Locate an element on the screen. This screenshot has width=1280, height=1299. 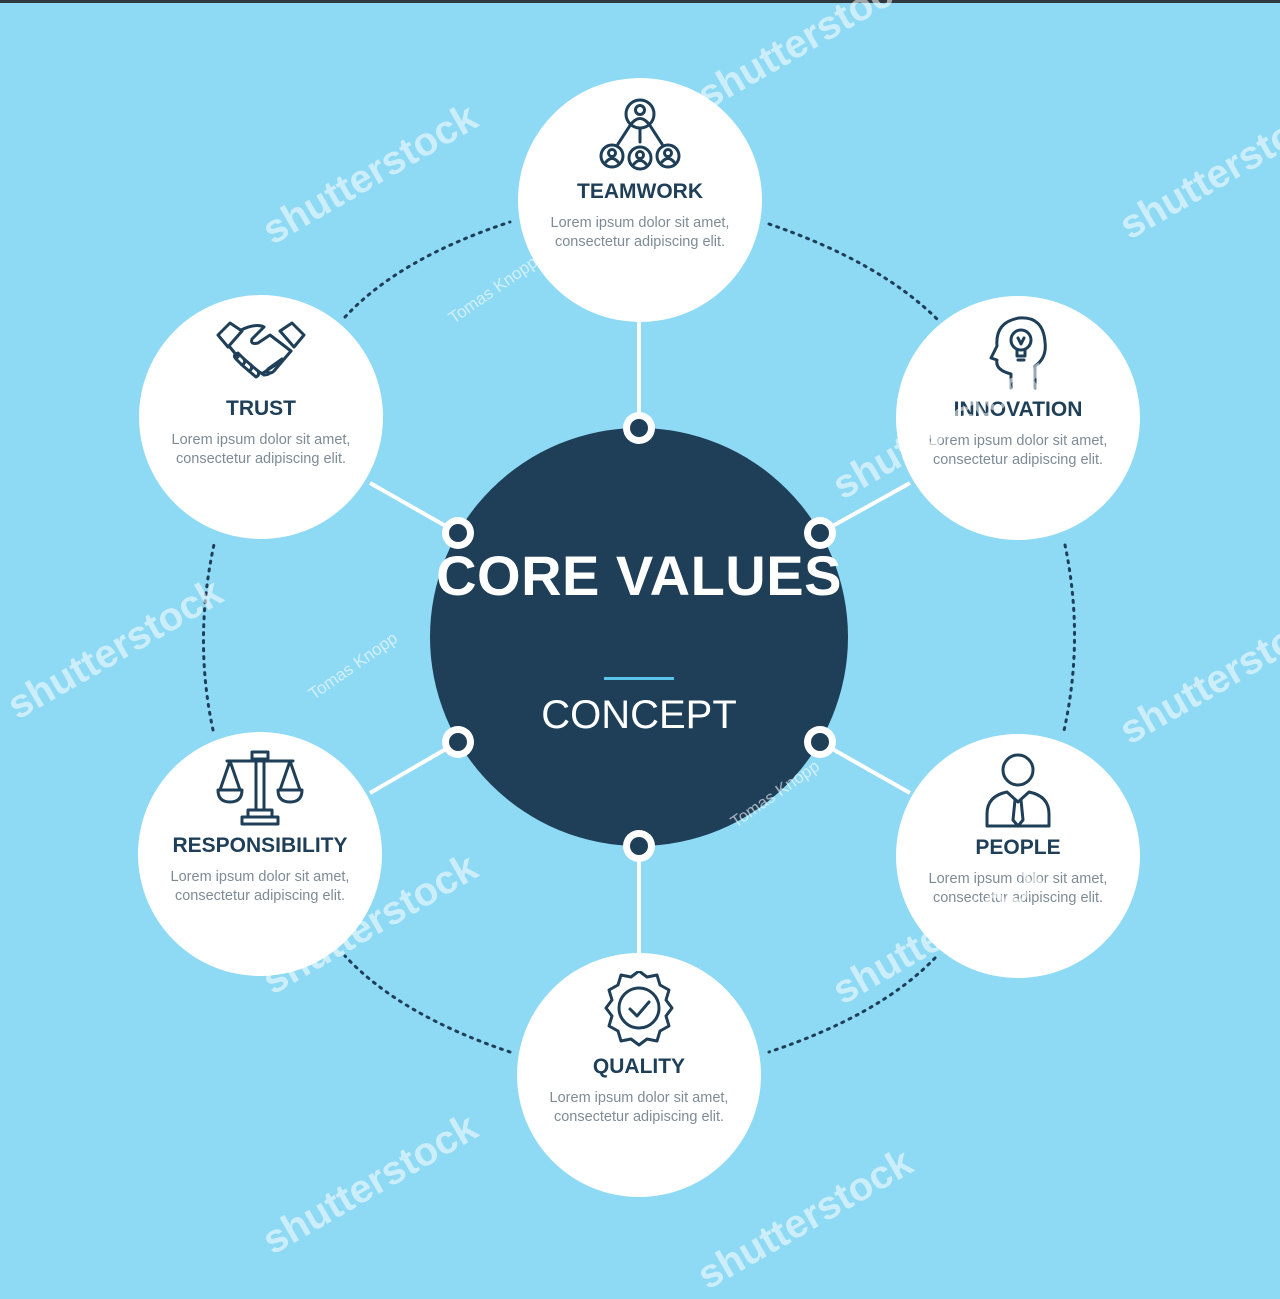
person-tie-icon is located at coordinates (1018, 790).